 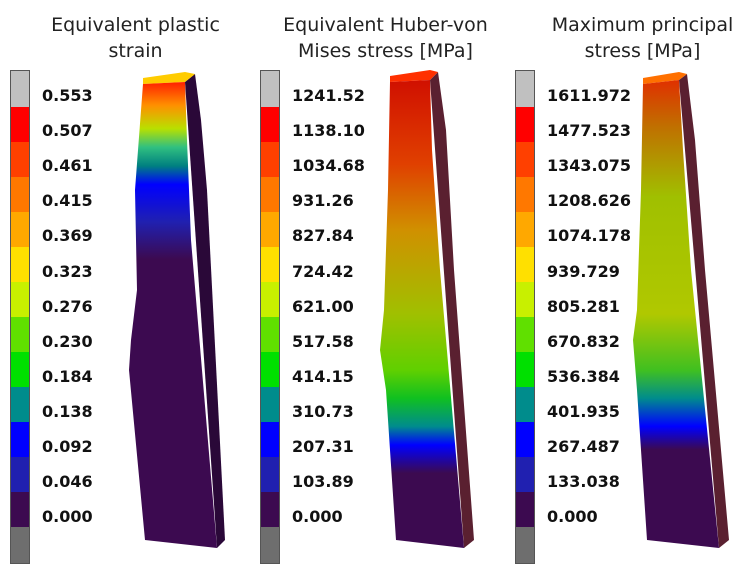 I want to click on colorbar-tick-label: 805.281, so click(x=583, y=306).